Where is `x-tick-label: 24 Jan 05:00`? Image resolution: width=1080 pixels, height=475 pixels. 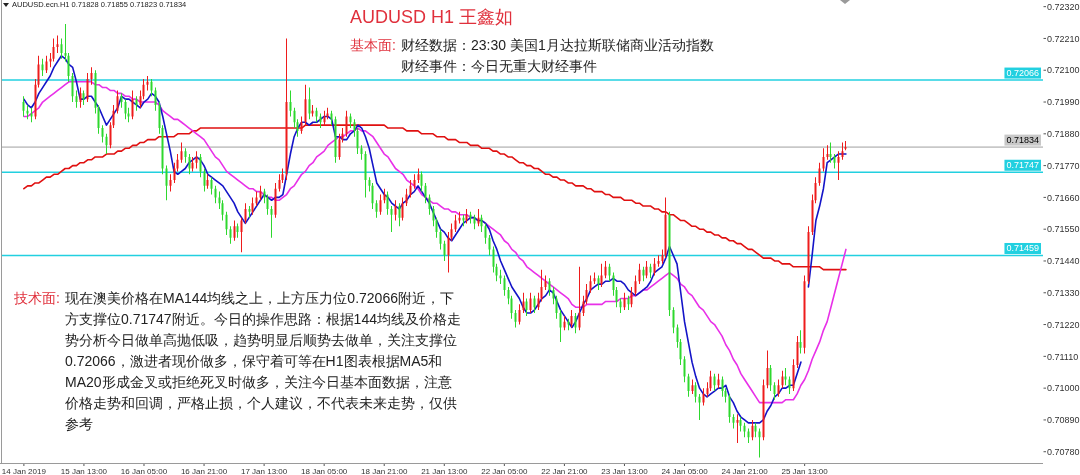
x-tick-label: 24 Jan 05:00 is located at coordinates (685, 470).